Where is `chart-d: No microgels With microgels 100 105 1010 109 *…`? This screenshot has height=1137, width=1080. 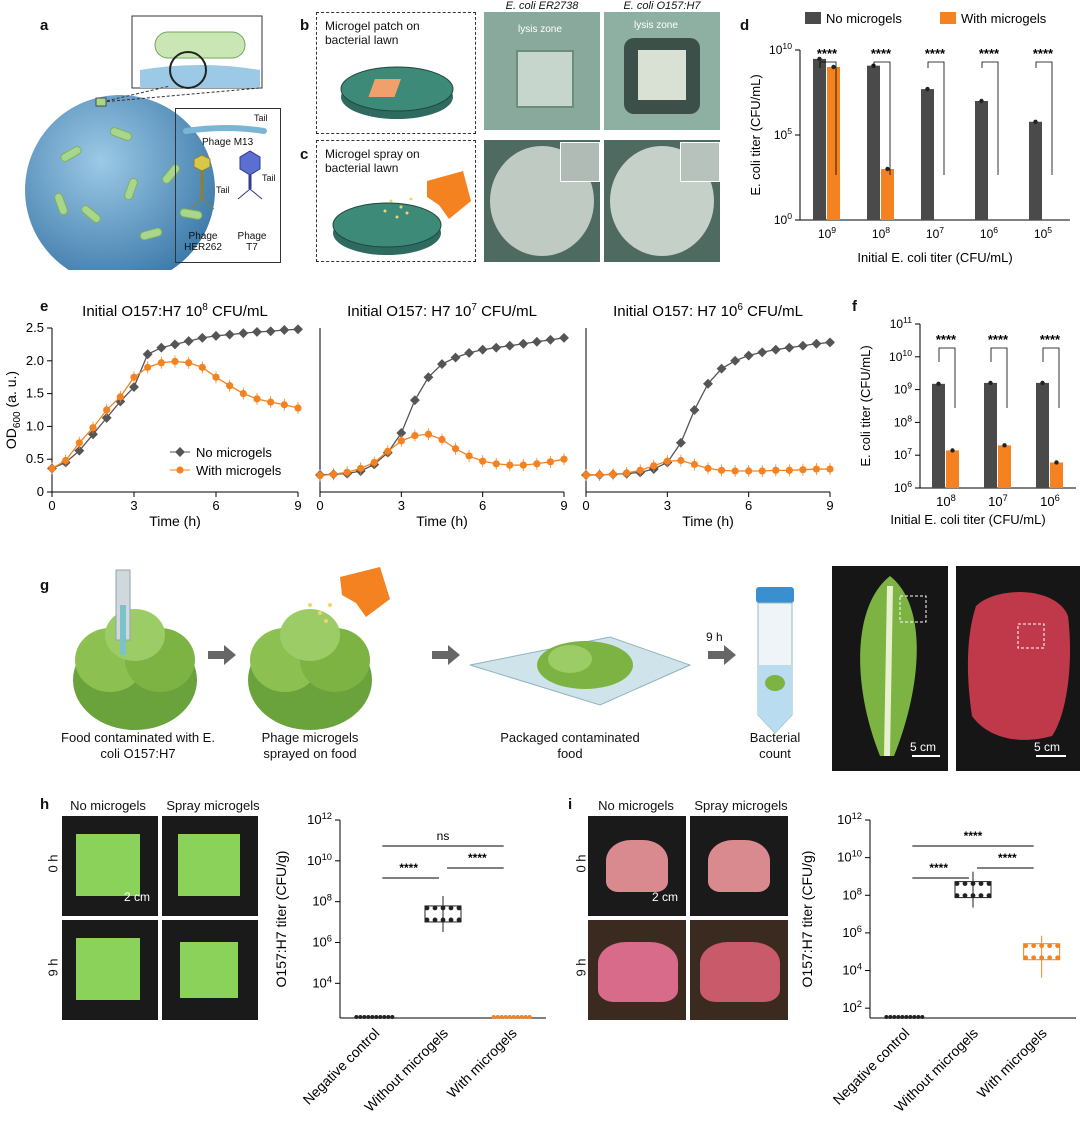 chart-d: No microgels With microgels 100 105 1010 109 *… is located at coordinates (909, 138).